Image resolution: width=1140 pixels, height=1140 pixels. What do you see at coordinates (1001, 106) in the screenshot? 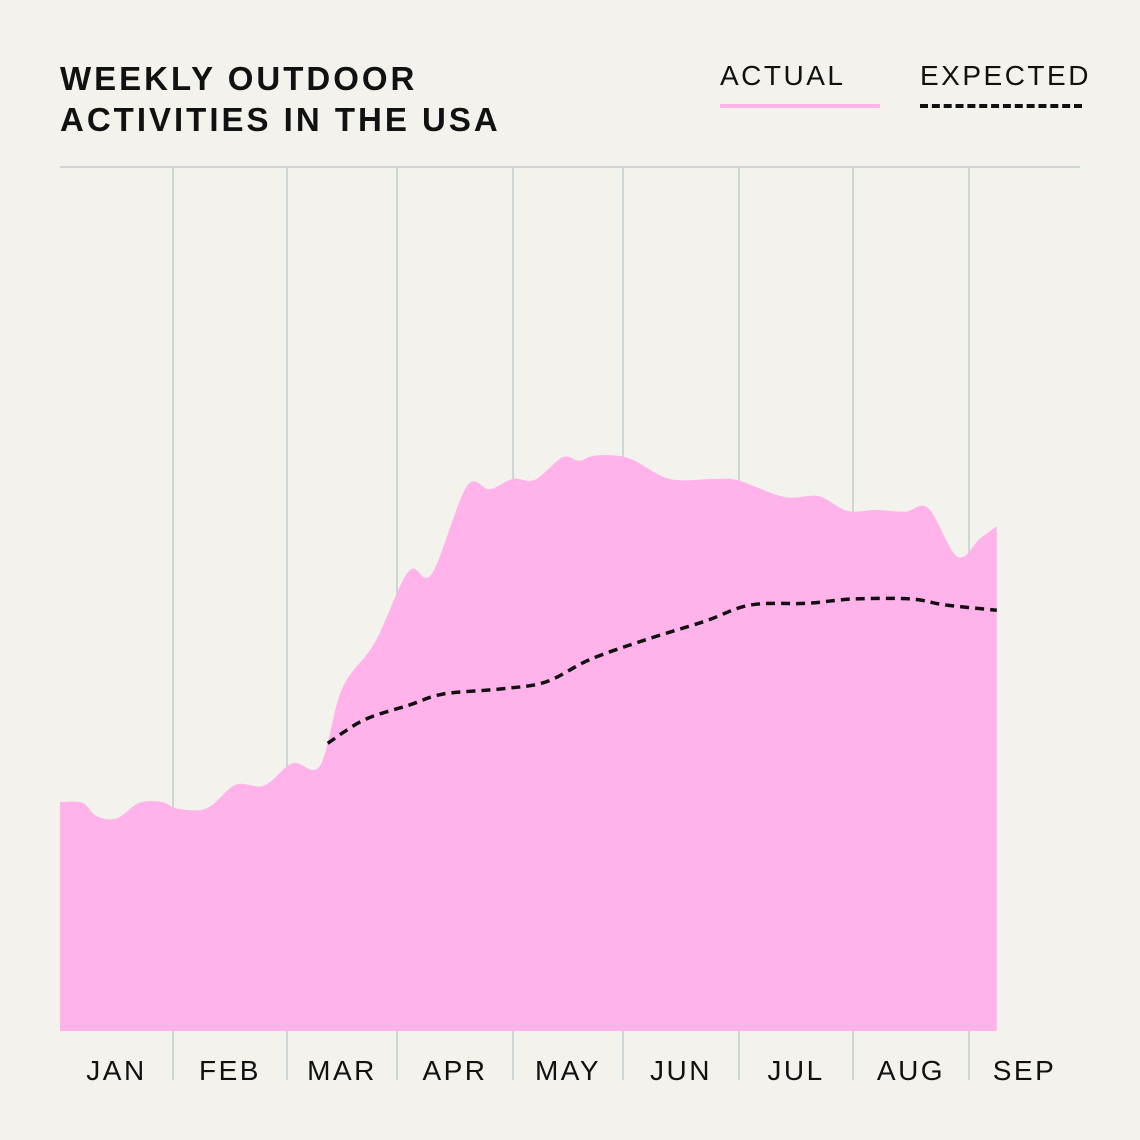
I see `legend-swatch-expected` at bounding box center [1001, 106].